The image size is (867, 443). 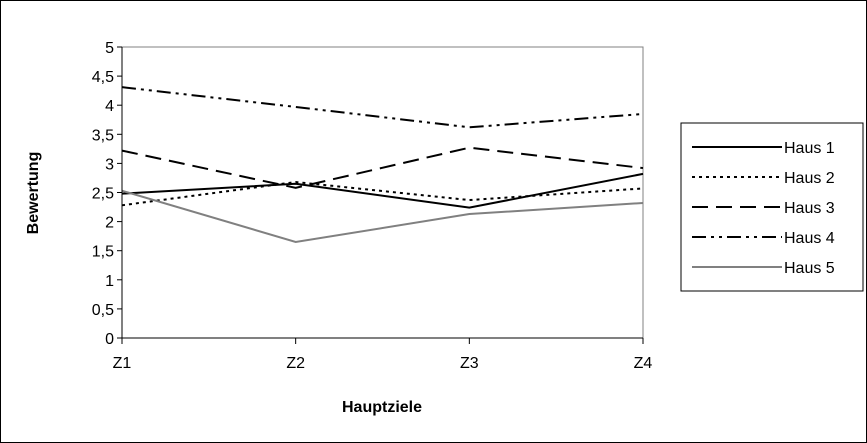 I want to click on y-tick-label: 0,5, so click(x=103, y=310).